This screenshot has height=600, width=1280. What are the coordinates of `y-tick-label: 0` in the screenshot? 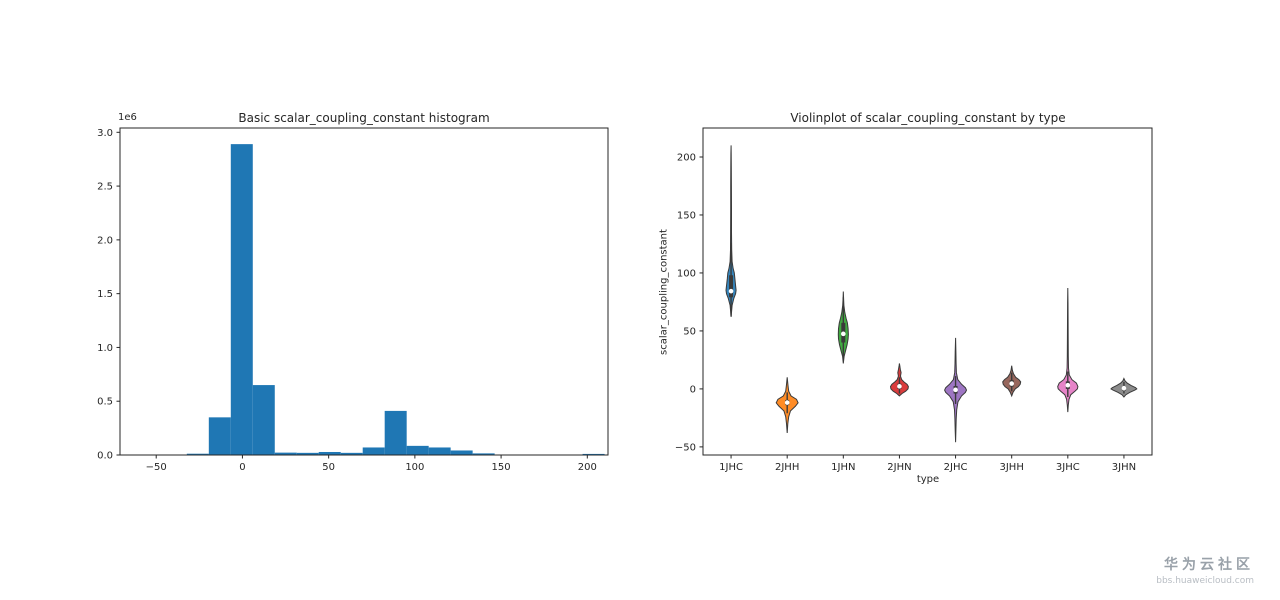 It's located at (693, 389).